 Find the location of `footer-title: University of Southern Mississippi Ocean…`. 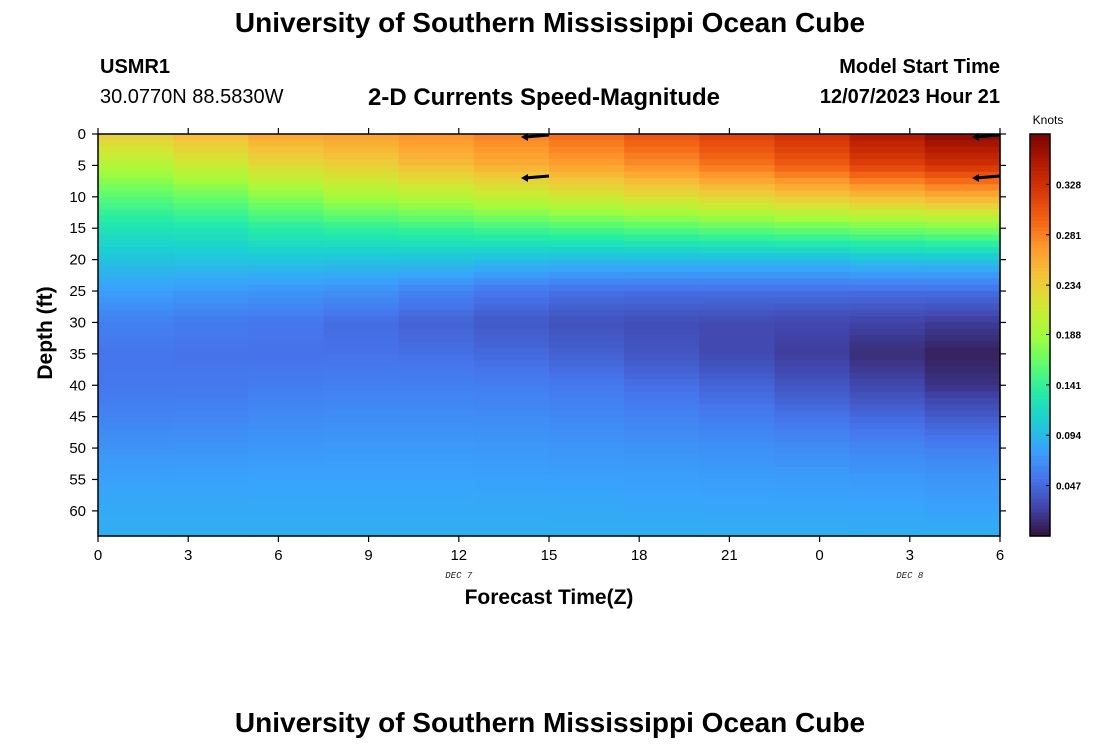

footer-title: University of Southern Mississippi Ocean… is located at coordinates (550, 722).